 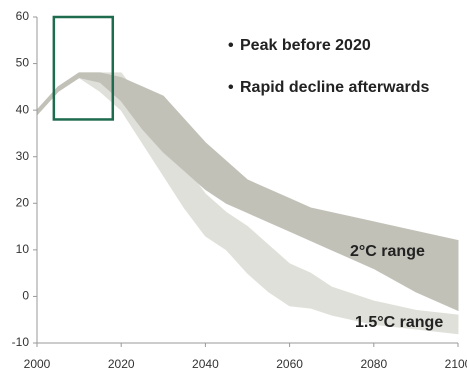 What do you see at coordinates (83, 68) in the screenshot?
I see `highlight-box` at bounding box center [83, 68].